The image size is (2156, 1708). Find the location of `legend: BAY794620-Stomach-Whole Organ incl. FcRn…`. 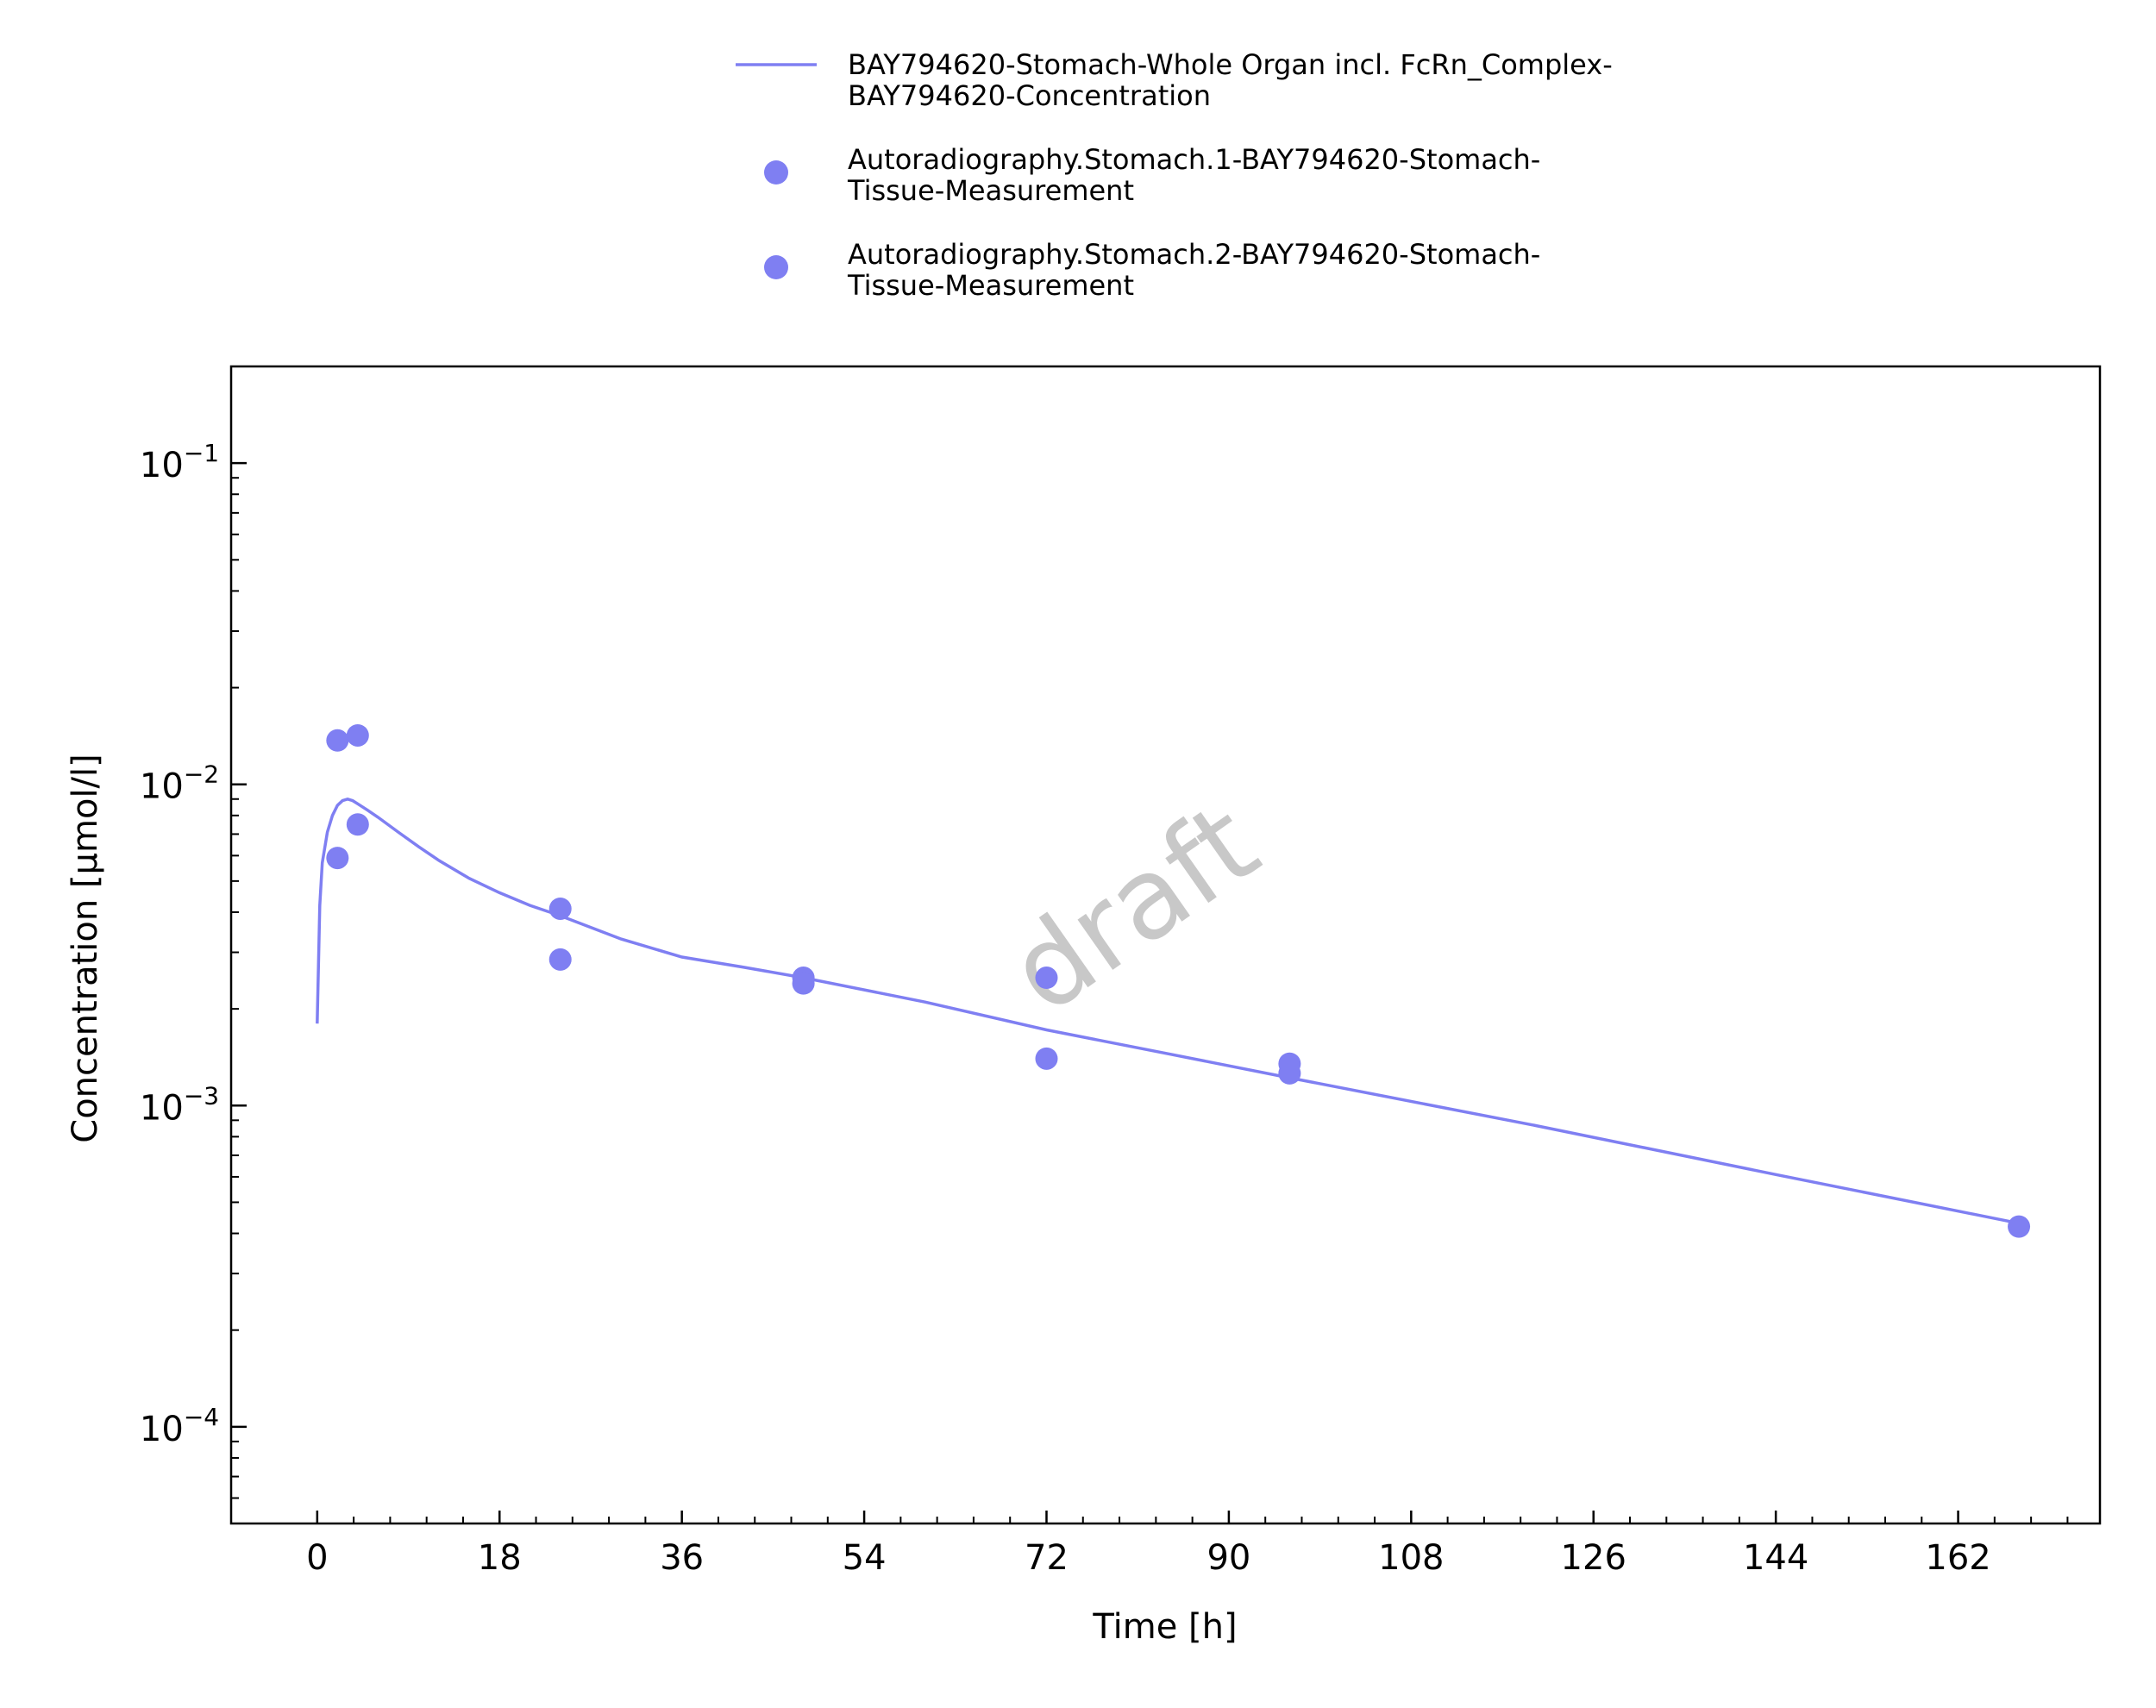

legend: BAY794620-Stomach-Whole Organ incl. FcRn… is located at coordinates (1174, 175).